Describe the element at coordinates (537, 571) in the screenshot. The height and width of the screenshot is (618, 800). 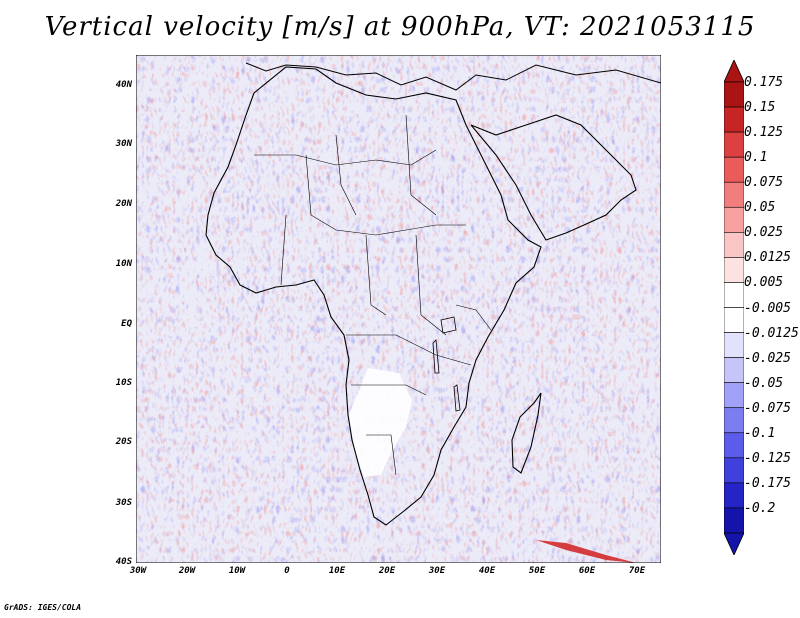
I see `xtick-50e: 50E` at that location.